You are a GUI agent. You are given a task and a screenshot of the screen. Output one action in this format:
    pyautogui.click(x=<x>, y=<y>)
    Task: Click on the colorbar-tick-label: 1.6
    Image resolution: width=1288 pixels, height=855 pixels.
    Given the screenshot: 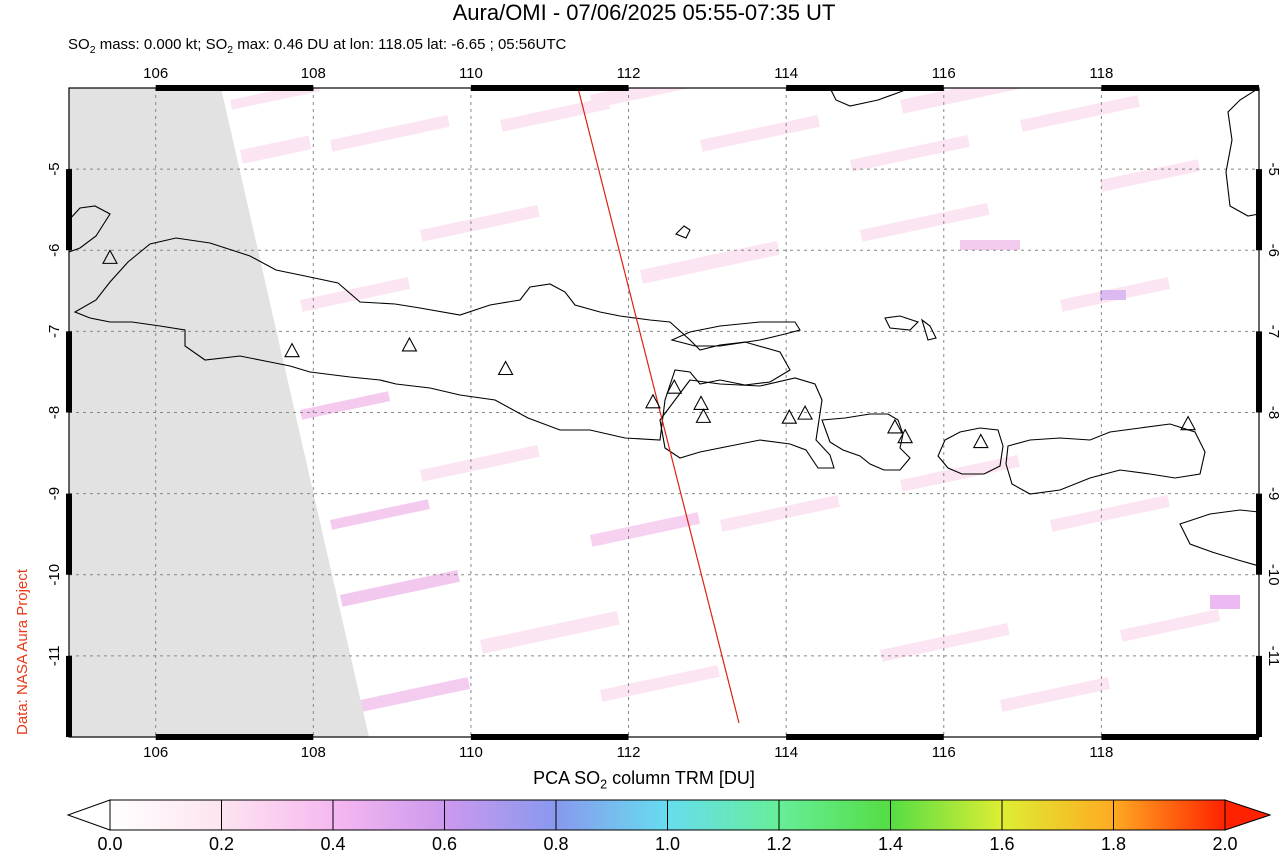 What is the action you would take?
    pyautogui.click(x=1002, y=844)
    